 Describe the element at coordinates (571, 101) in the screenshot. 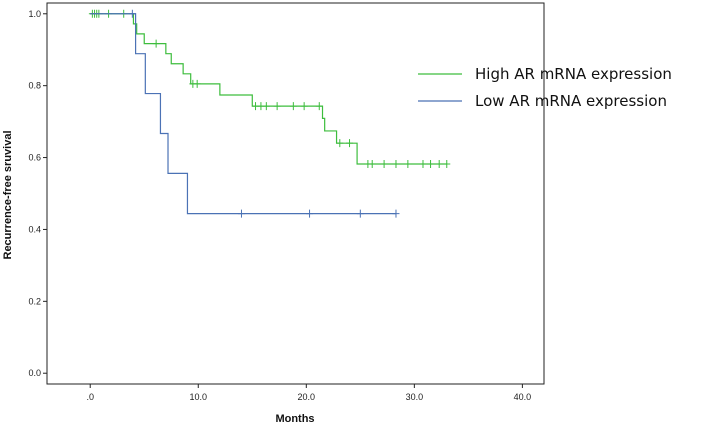

I see `legend-label-low: Low AR mRNA expression` at that location.